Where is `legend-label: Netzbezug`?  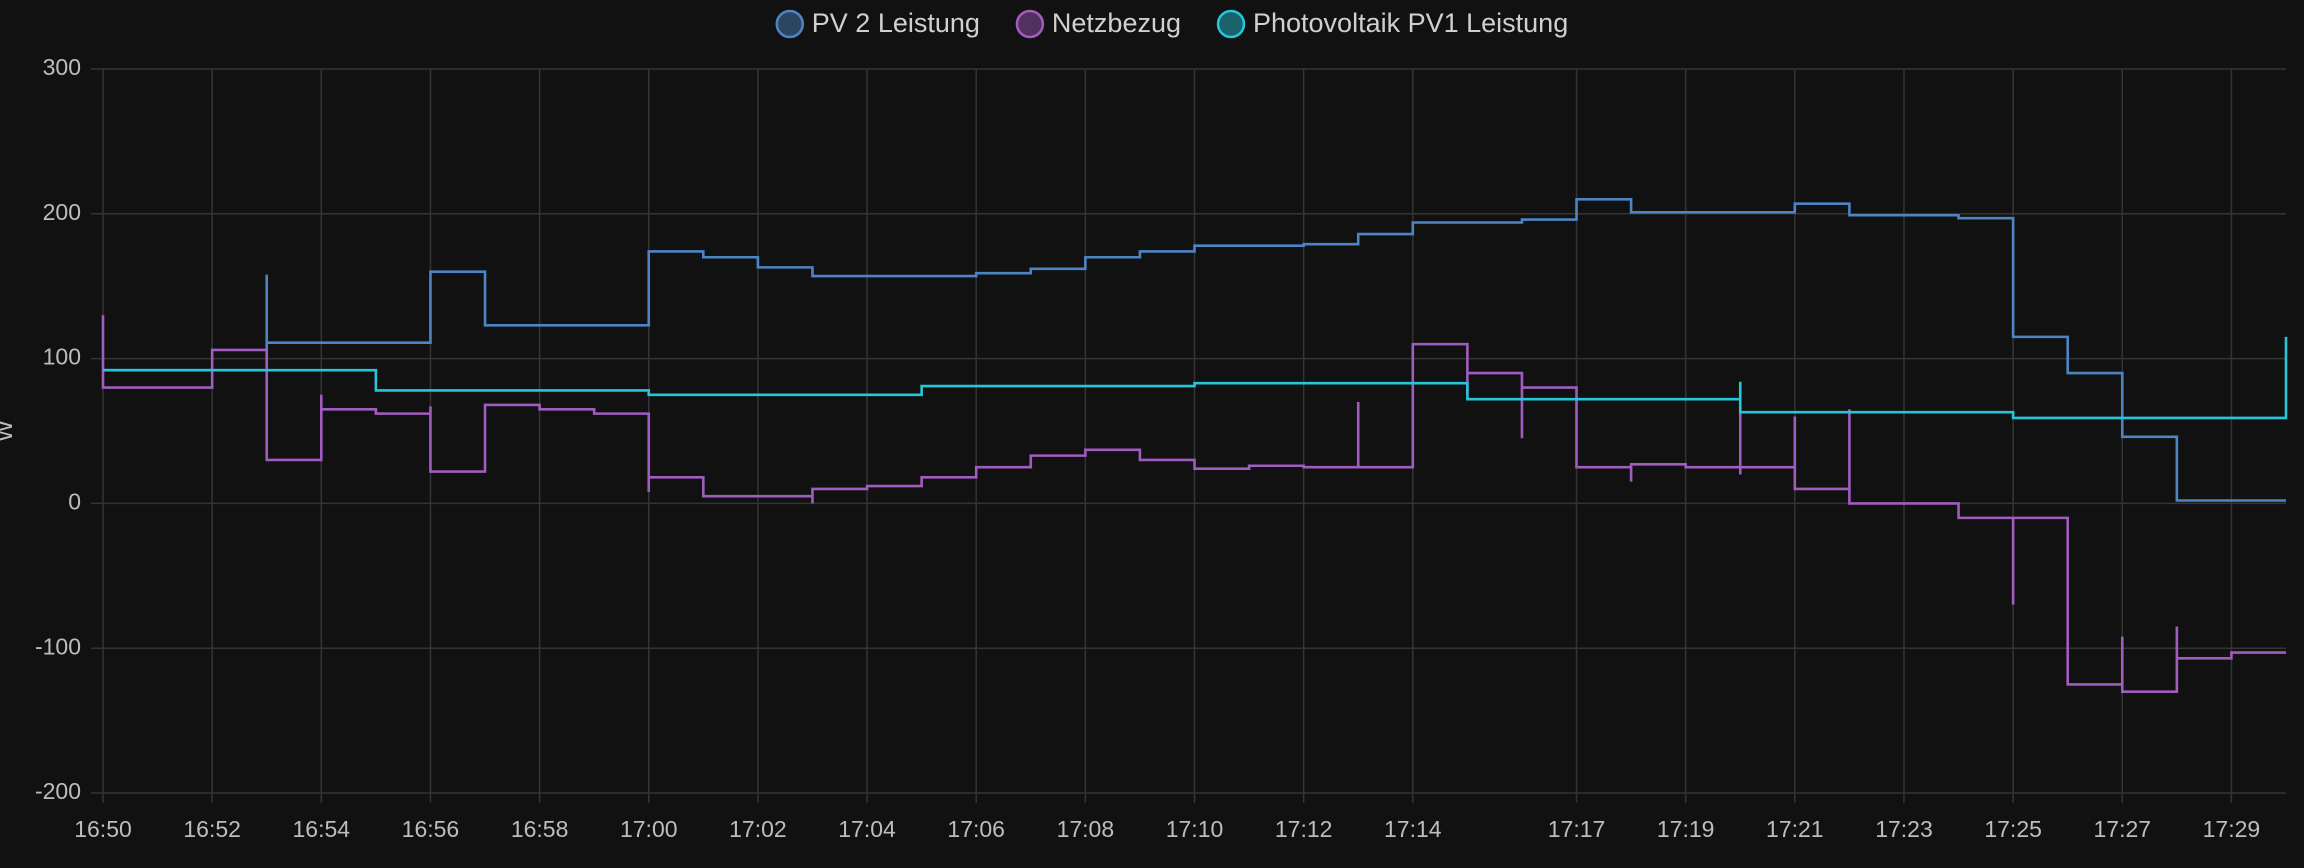
legend-label: Netzbezug is located at coordinates (1116, 23).